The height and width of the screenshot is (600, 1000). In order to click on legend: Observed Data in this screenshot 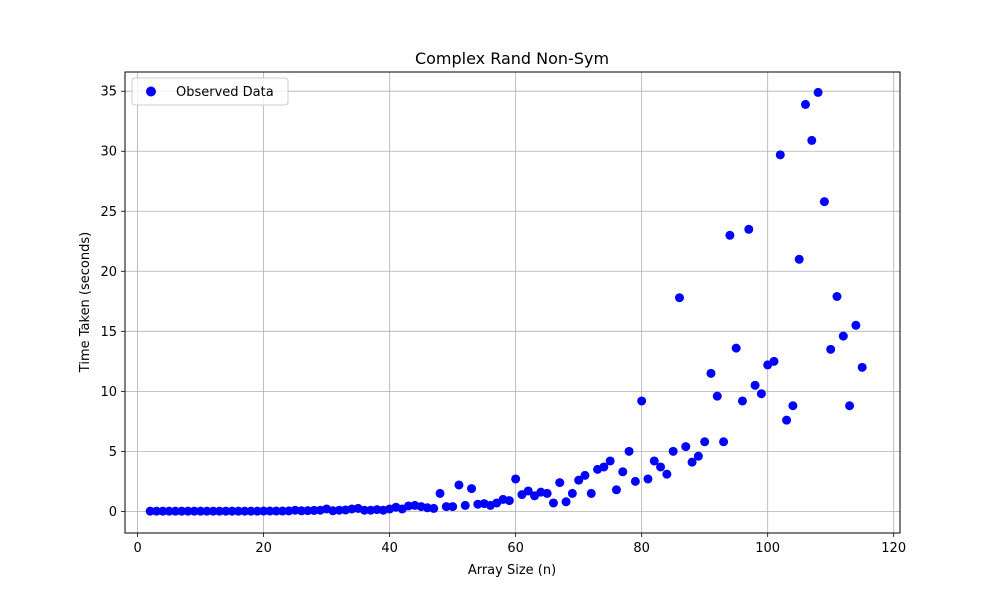, I will do `click(210, 91)`.